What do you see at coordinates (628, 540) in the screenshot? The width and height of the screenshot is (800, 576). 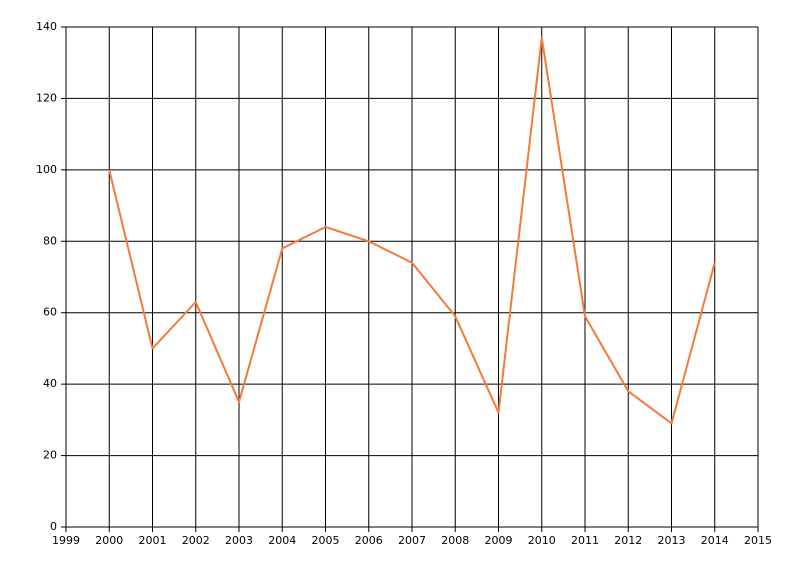 I see `x-tick-label: 2012` at bounding box center [628, 540].